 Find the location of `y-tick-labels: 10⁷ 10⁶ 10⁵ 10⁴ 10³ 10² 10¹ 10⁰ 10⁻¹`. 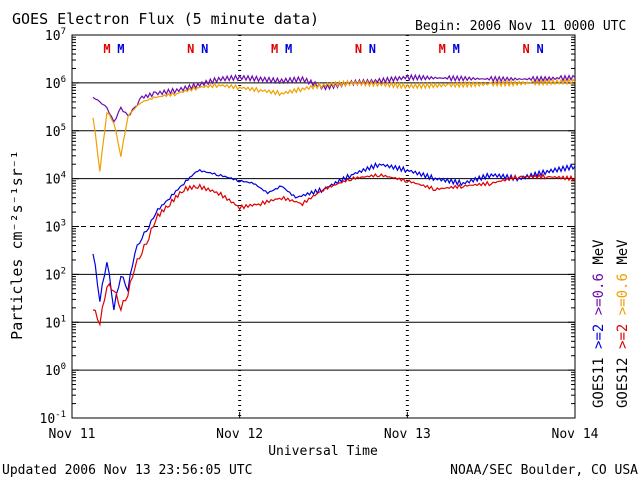

y-tick-labels: 10⁷ 10⁶ 10⁵ 10⁴ 10³ 10² 10¹ 10⁰ 10⁻¹ is located at coordinates (53, 227).